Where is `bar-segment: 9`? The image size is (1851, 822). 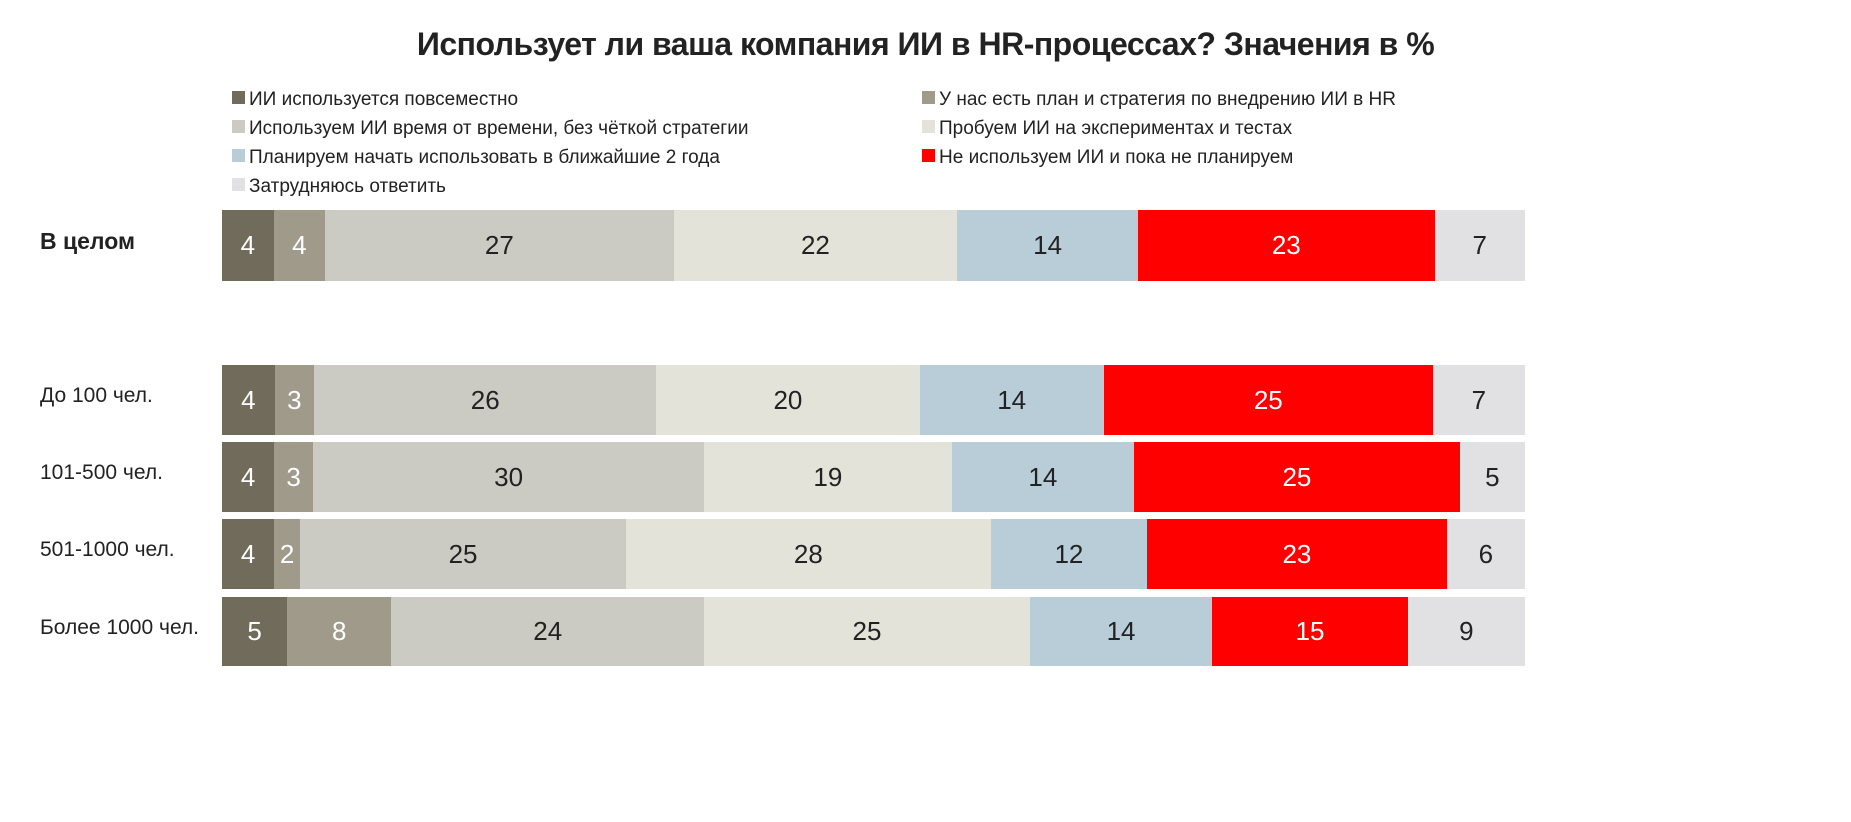 bar-segment: 9 is located at coordinates (1466, 631).